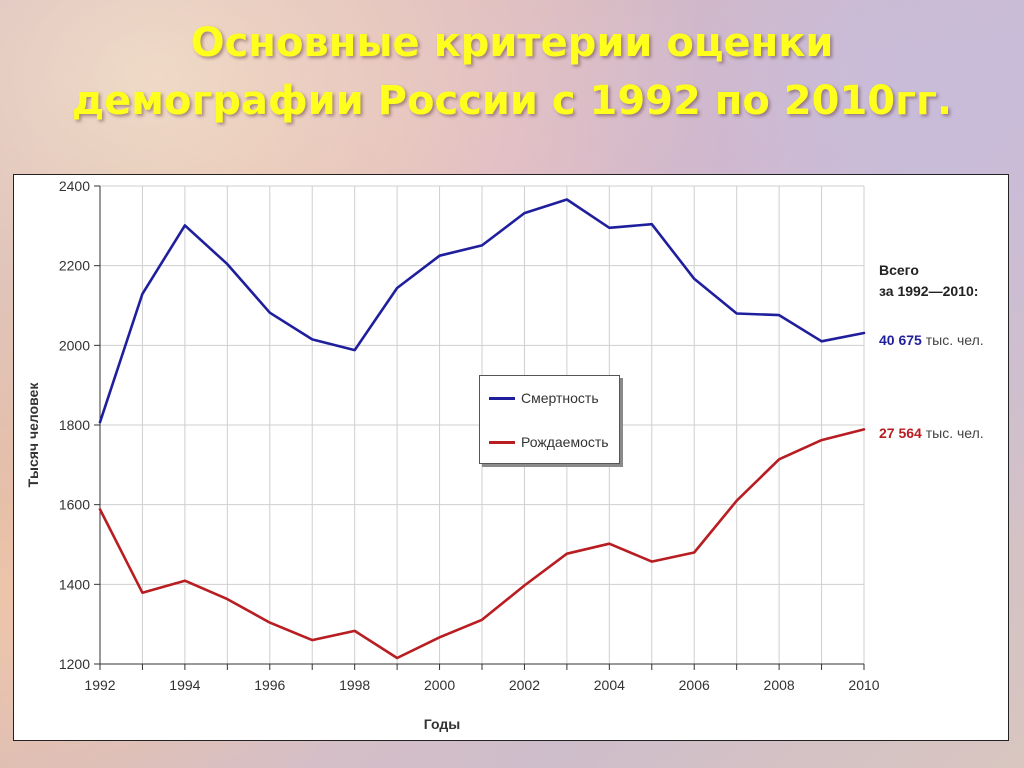  Describe the element at coordinates (560, 398) in the screenshot. I see `legend-label-mortality: Смертность` at that location.